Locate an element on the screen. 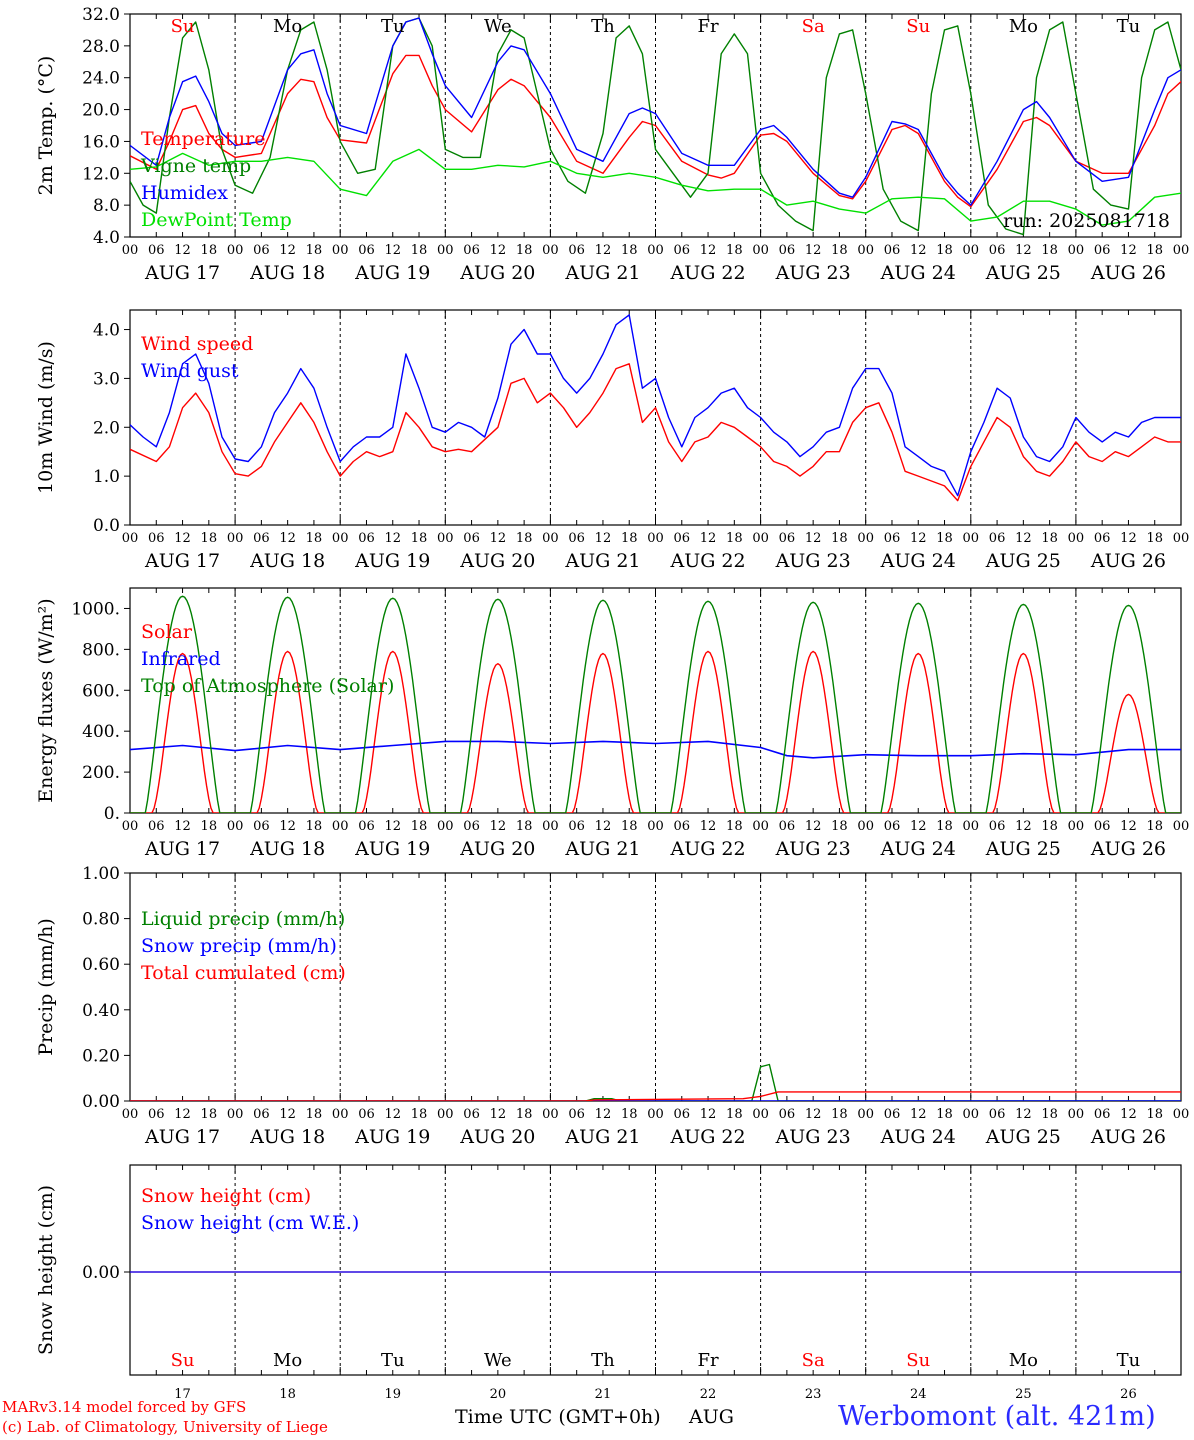  day-number: 26 is located at coordinates (1128, 1394).